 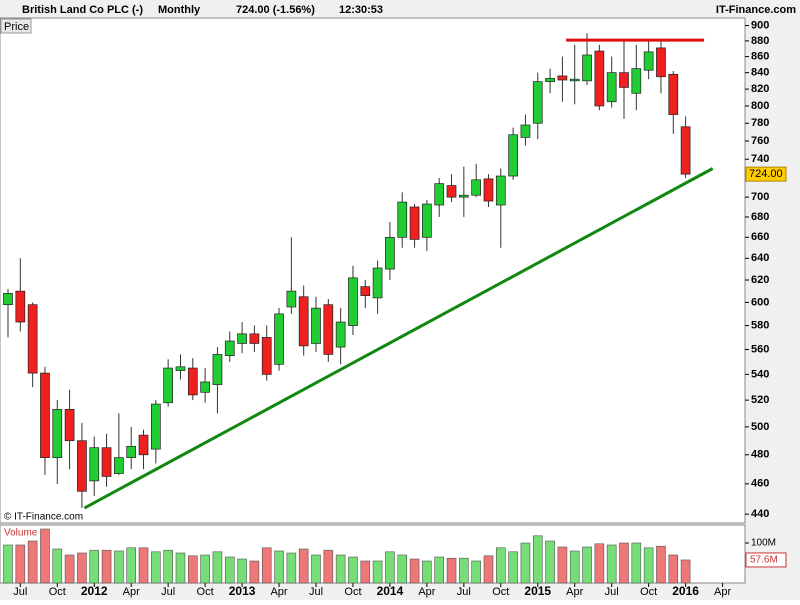 I want to click on y-tick-label: 560, so click(x=760, y=349).